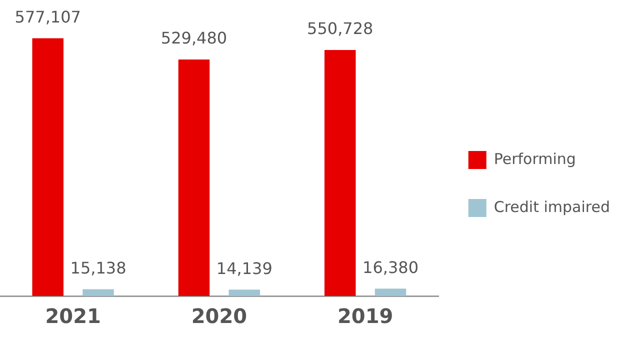  What do you see at coordinates (552, 207) in the screenshot?
I see `legend-label: Credit impaired` at bounding box center [552, 207].